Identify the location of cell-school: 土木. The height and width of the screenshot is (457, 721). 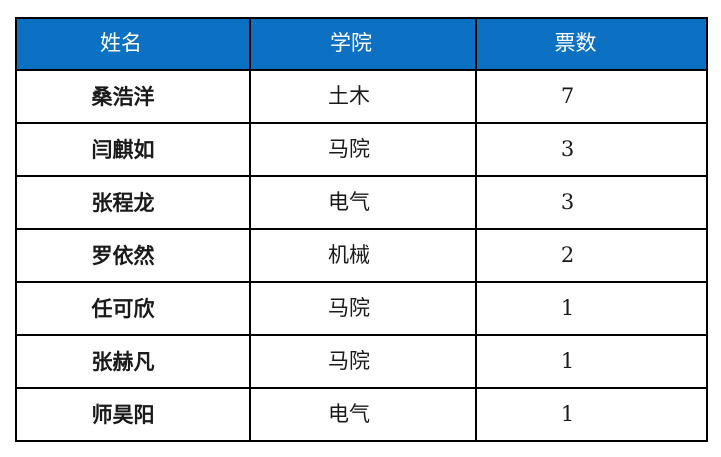
(363, 96).